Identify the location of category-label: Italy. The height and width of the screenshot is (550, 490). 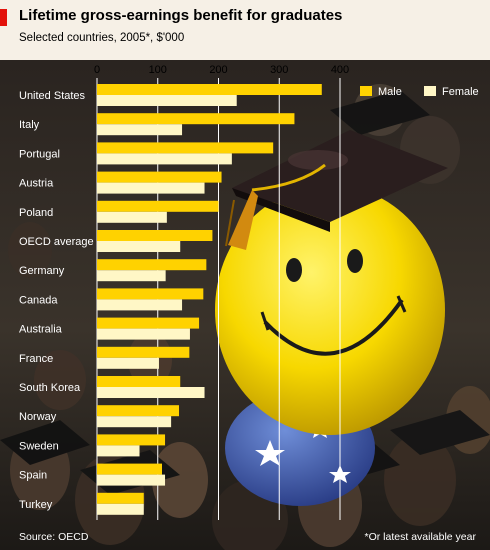
(29, 125).